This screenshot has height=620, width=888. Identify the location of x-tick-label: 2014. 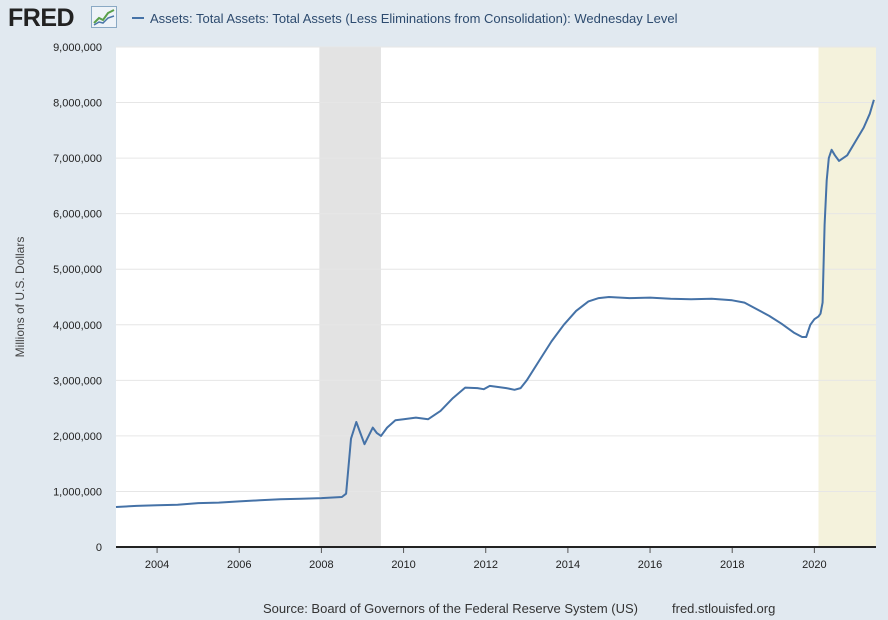
(568, 565).